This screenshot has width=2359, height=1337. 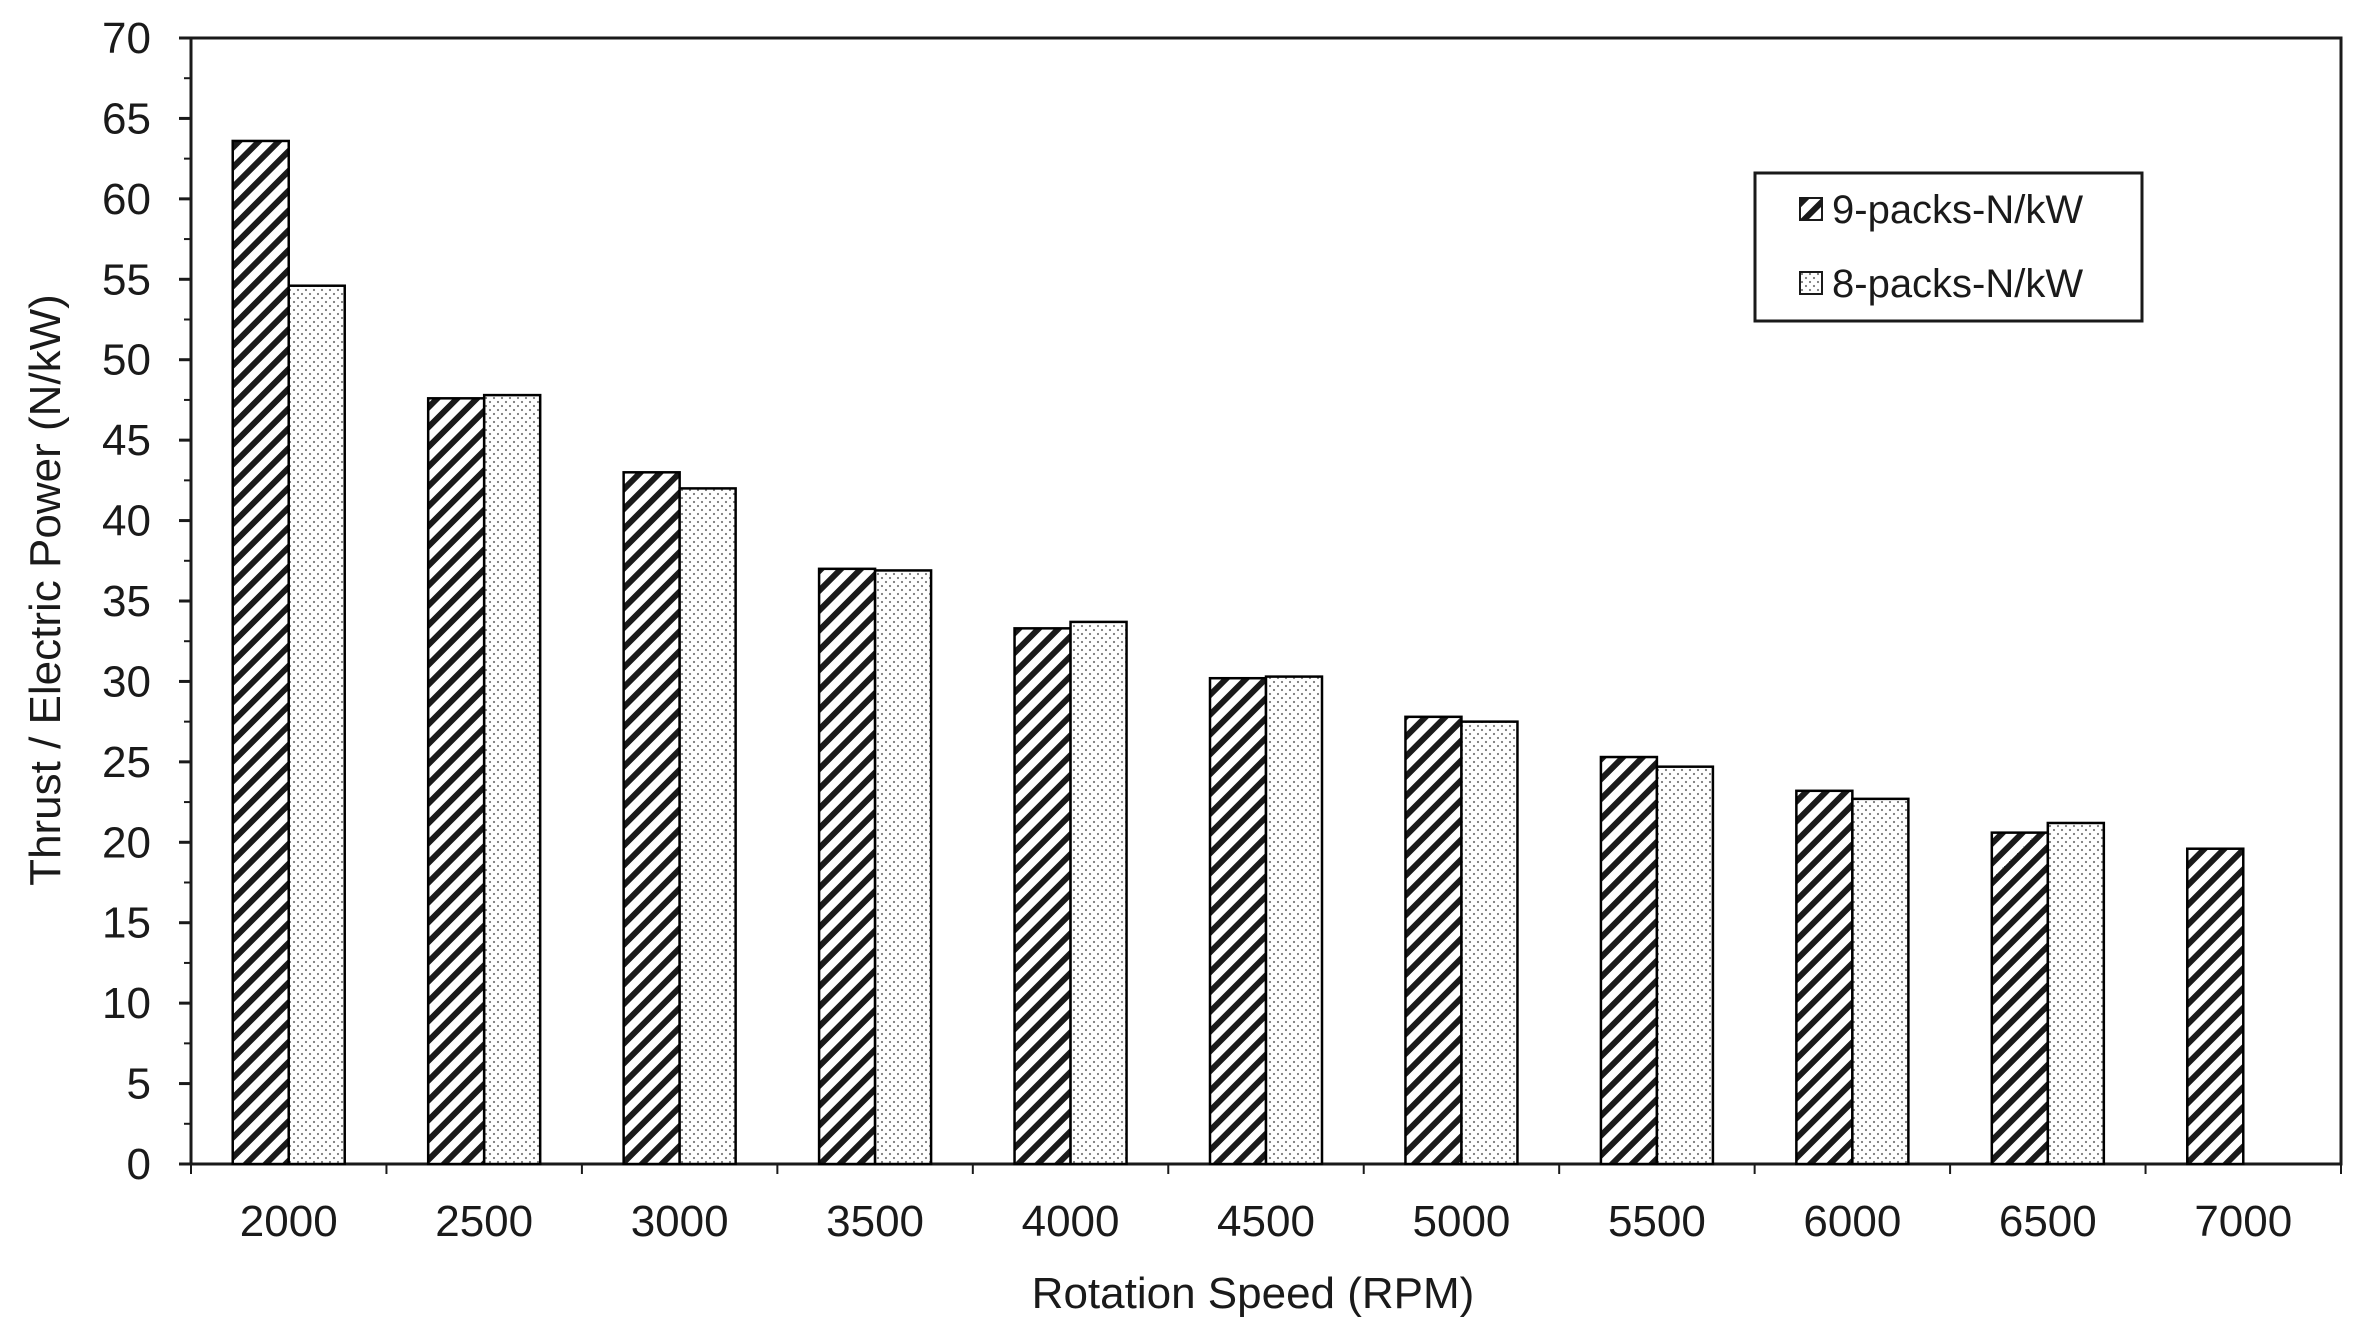 I want to click on y-tick-label: 35, so click(x=126, y=601).